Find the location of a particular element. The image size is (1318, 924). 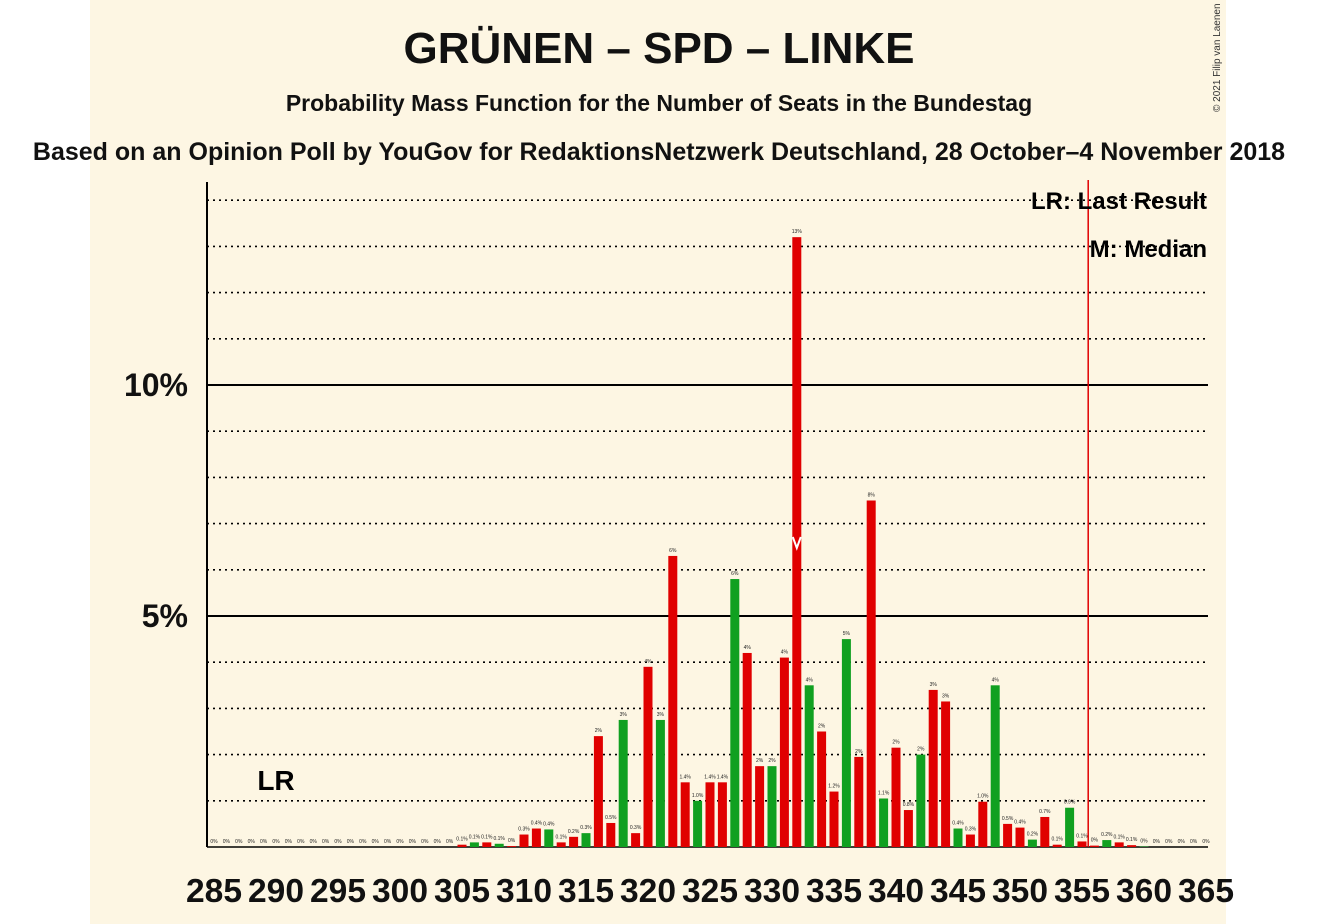

bar-label-324: 1.0% is located at coordinates (698, 796).